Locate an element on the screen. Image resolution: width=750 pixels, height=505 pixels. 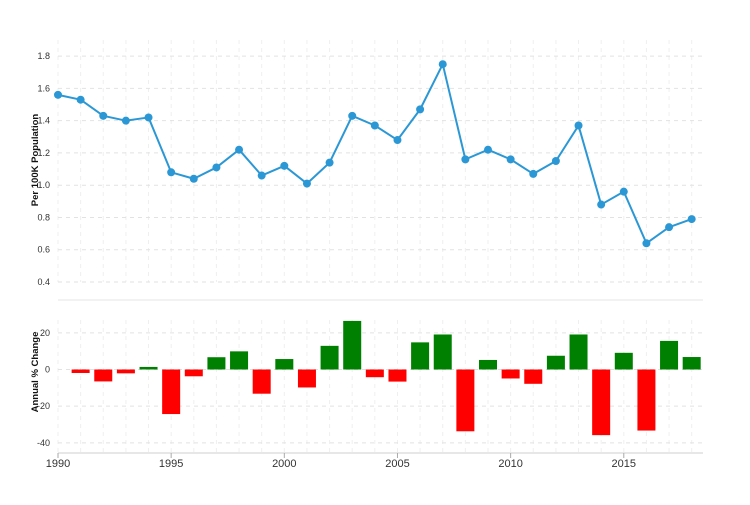
bottom-y-axis-title: Annual % Change is located at coordinates (35, 372).